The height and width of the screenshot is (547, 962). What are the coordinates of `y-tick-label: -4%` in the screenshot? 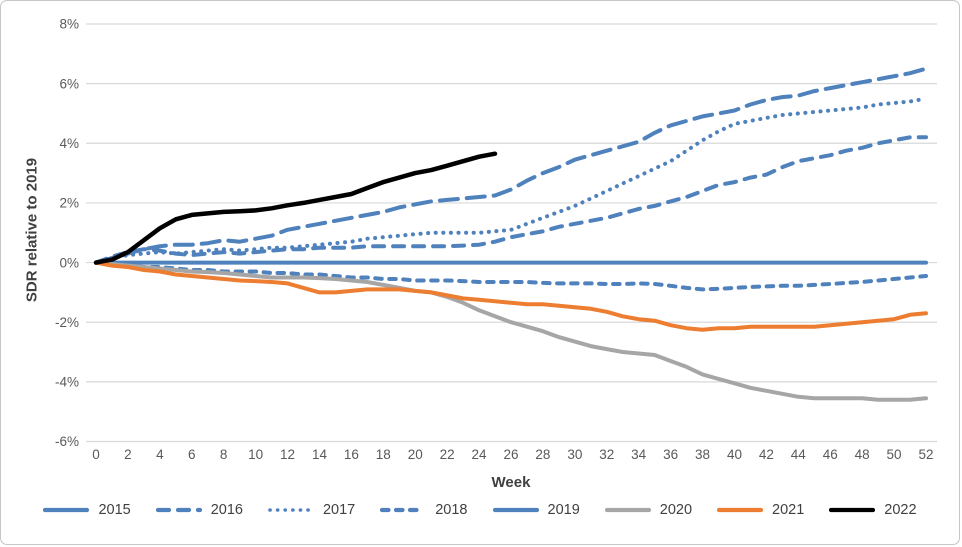 It's located at (67, 382).